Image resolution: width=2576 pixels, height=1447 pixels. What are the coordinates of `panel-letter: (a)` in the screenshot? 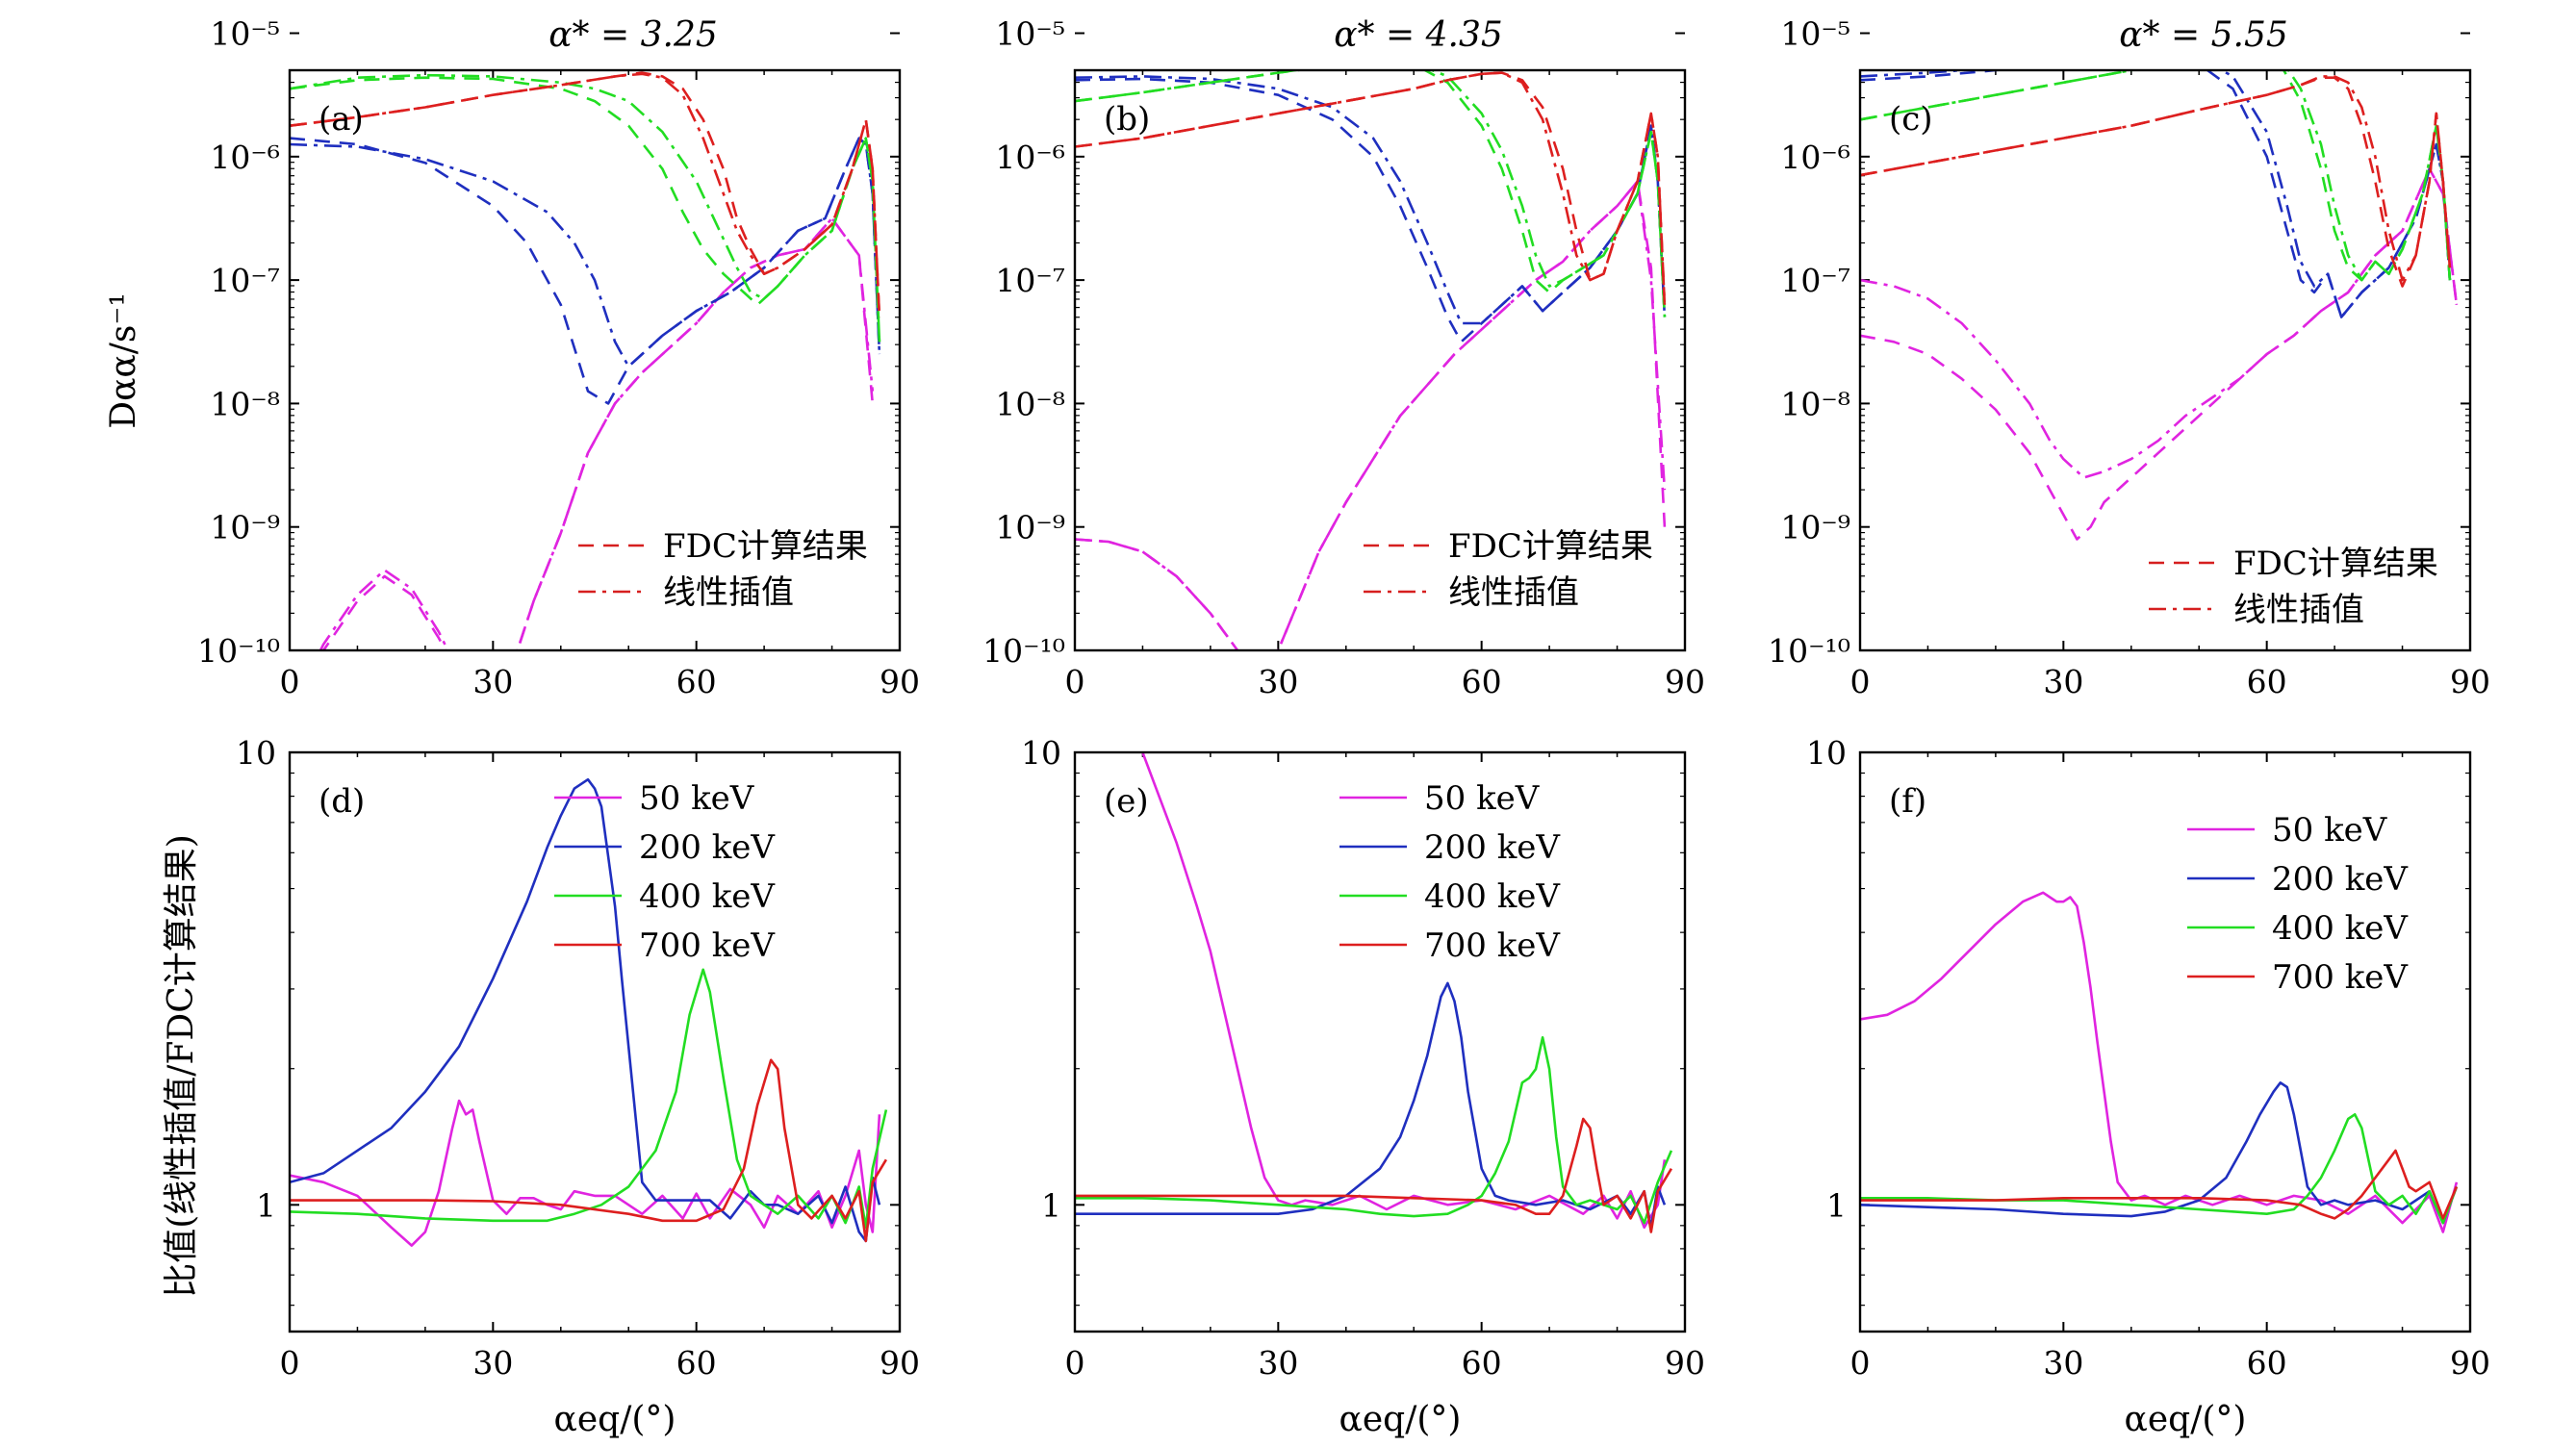 It's located at (341, 119).